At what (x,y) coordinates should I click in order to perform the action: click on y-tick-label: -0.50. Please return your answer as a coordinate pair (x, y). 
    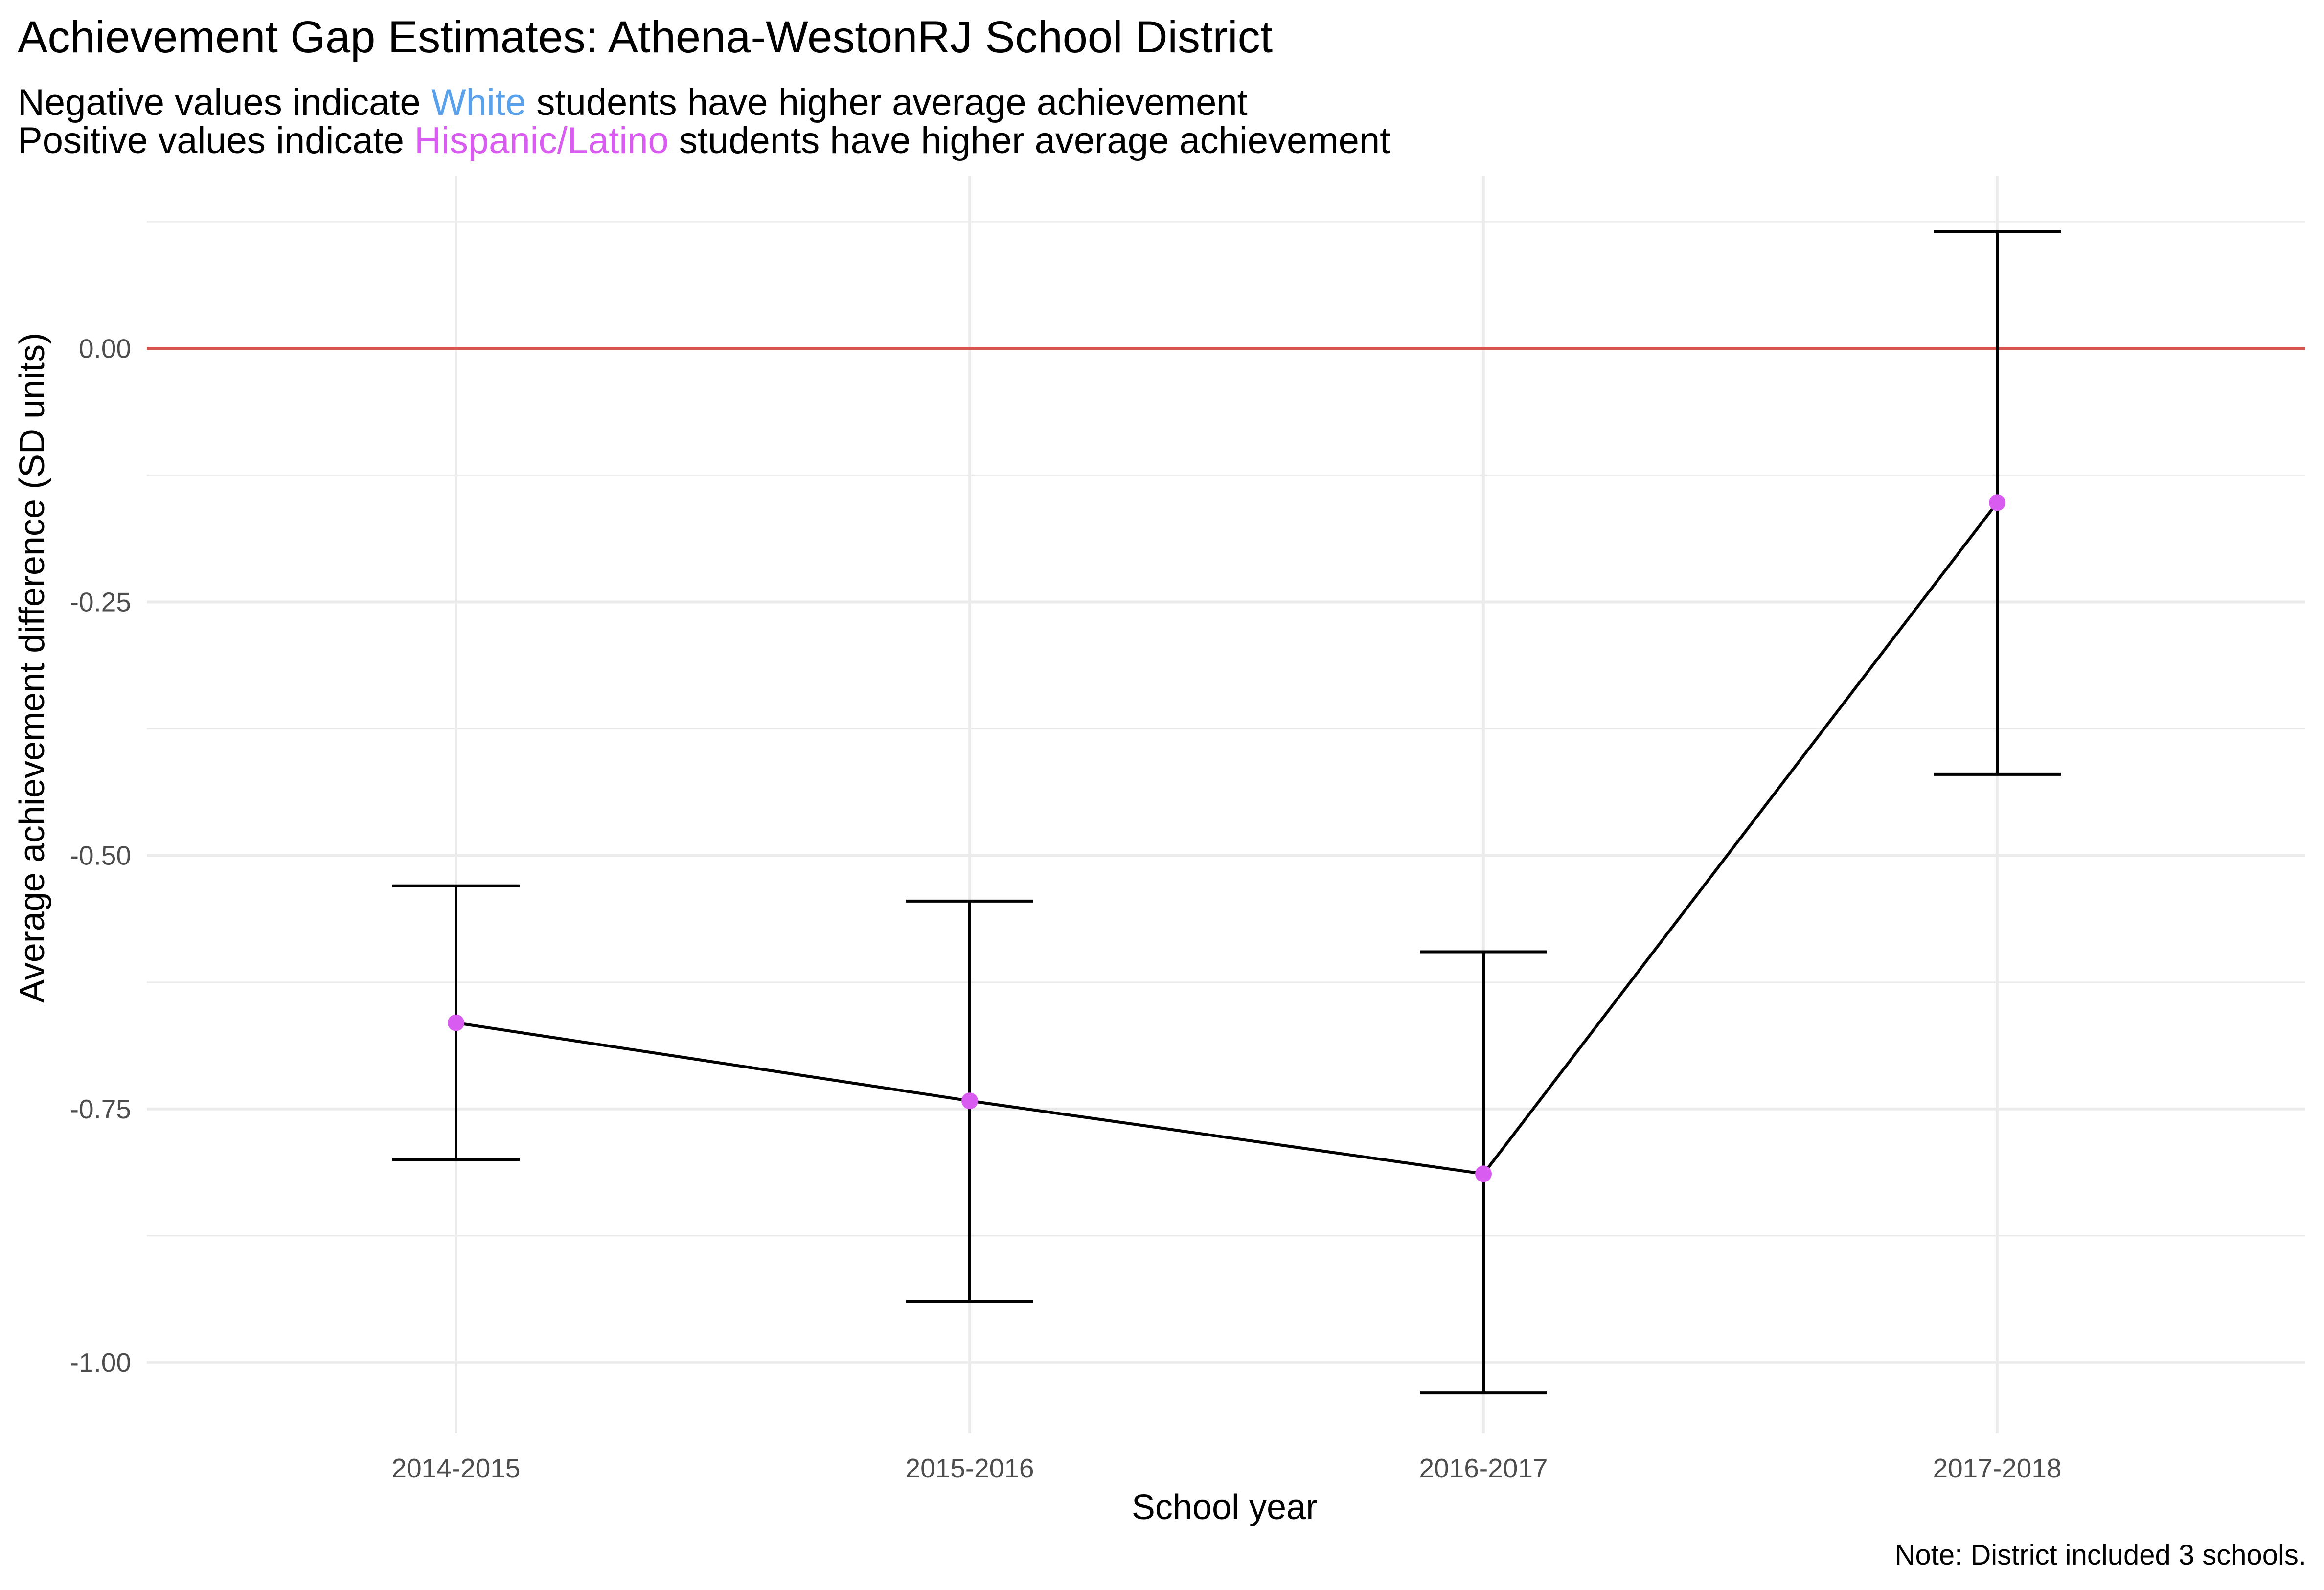
    Looking at the image, I should click on (100, 856).